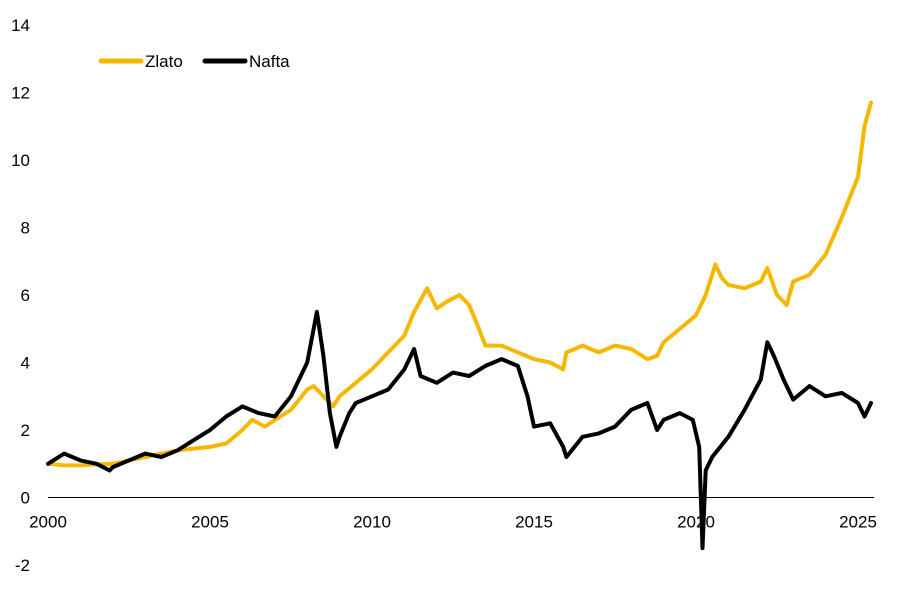 The height and width of the screenshot is (590, 900). I want to click on y-tick-label: 4, so click(25, 363).